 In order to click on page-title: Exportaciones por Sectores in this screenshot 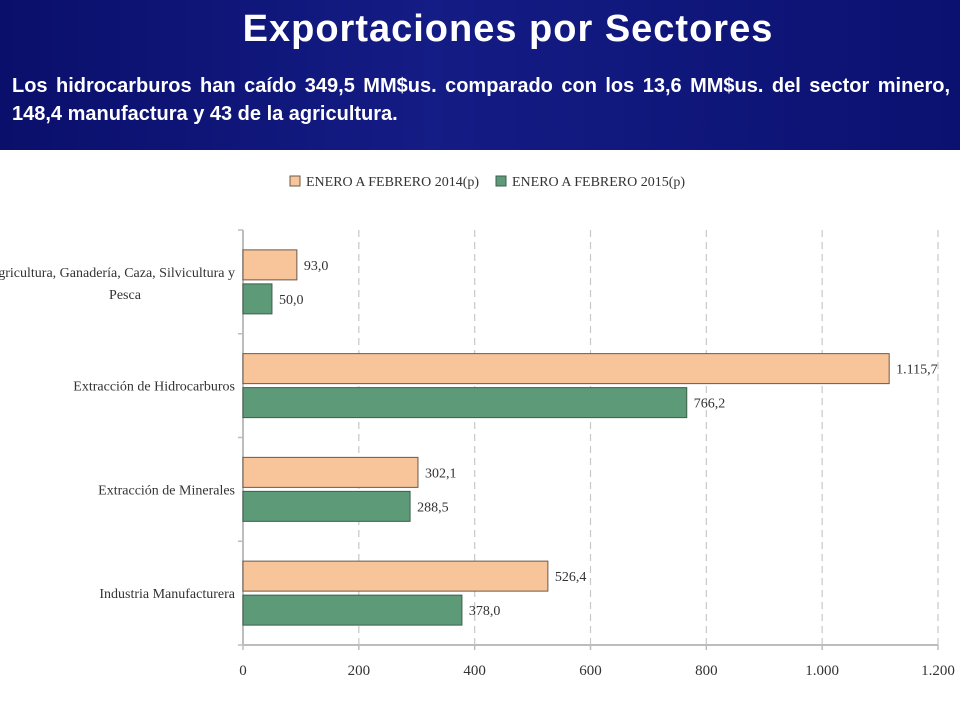, I will do `click(508, 29)`.